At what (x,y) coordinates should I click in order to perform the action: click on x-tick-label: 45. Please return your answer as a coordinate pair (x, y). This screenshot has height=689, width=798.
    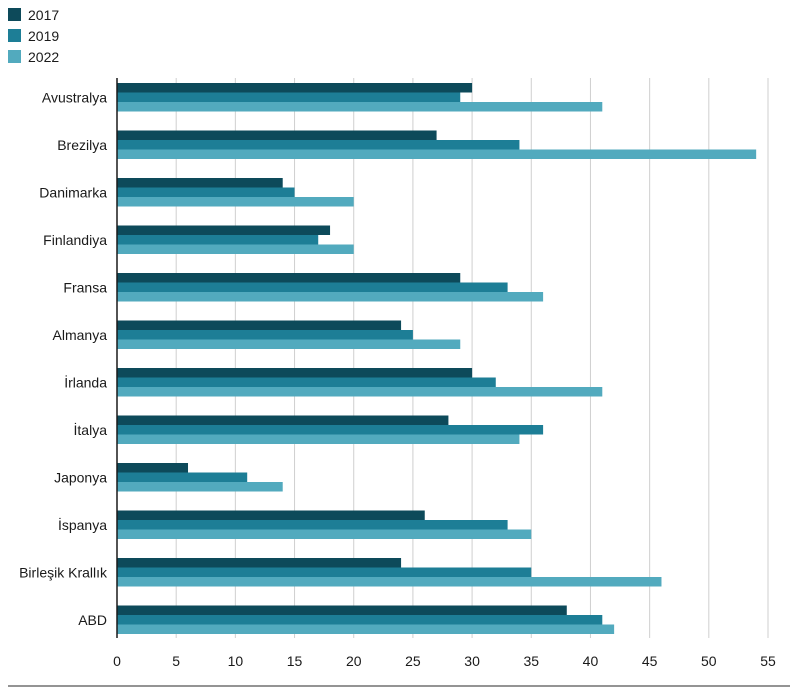
    Looking at the image, I should click on (650, 661).